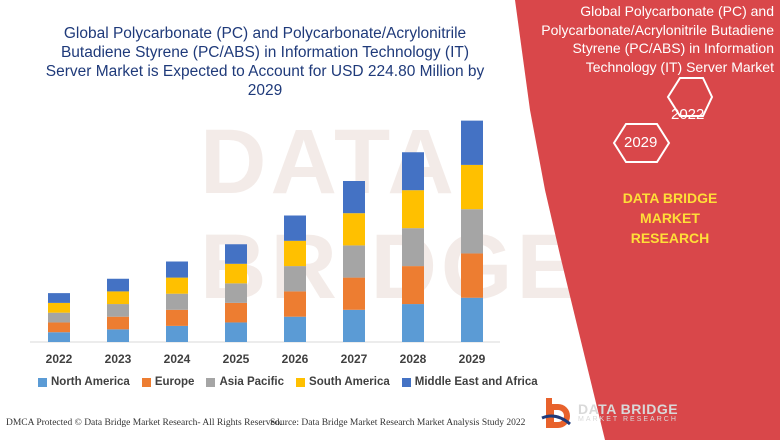 This screenshot has width=780, height=440. Describe the element at coordinates (354, 359) in the screenshot. I see `x-tick-label: 2027` at that location.